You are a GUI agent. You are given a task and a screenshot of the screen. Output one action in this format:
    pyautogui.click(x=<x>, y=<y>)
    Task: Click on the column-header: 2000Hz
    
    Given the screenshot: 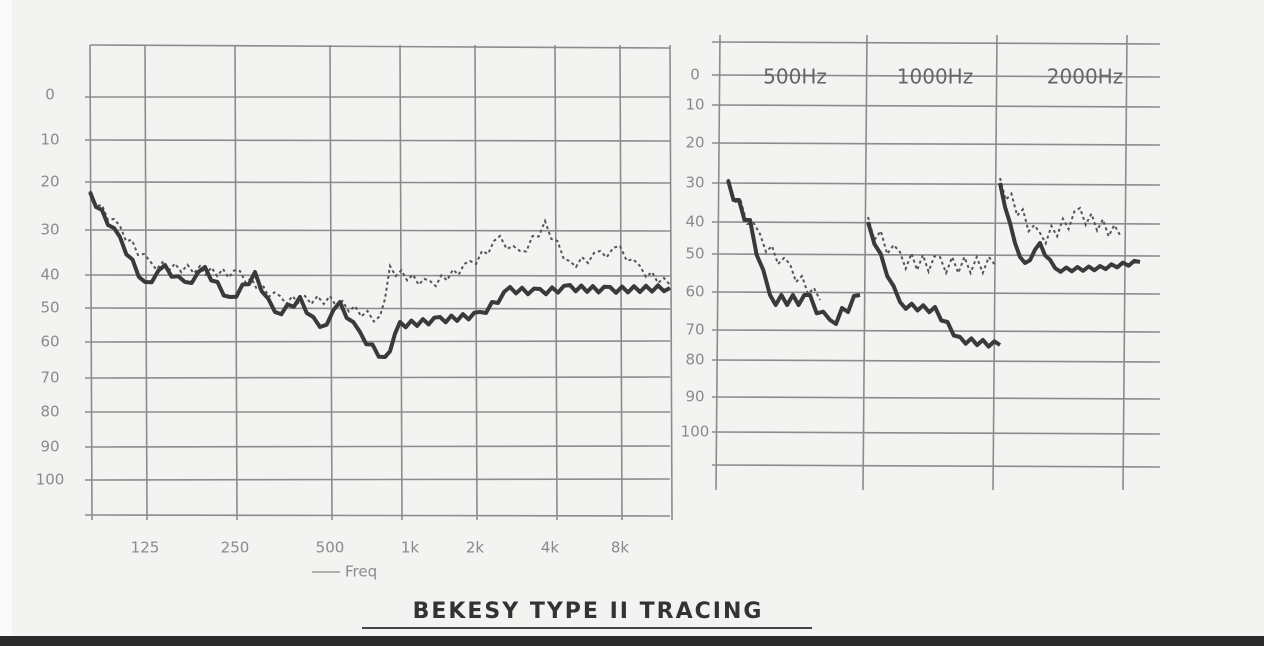 What is the action you would take?
    pyautogui.click(x=1085, y=77)
    